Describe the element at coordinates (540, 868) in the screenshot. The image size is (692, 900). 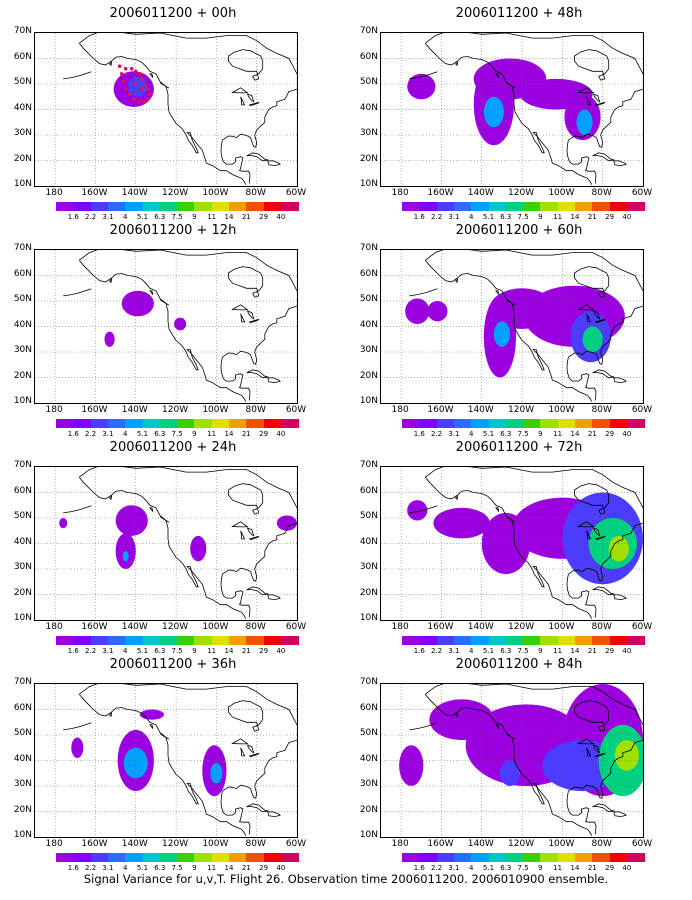
I see `colorbar-label: 9` at that location.